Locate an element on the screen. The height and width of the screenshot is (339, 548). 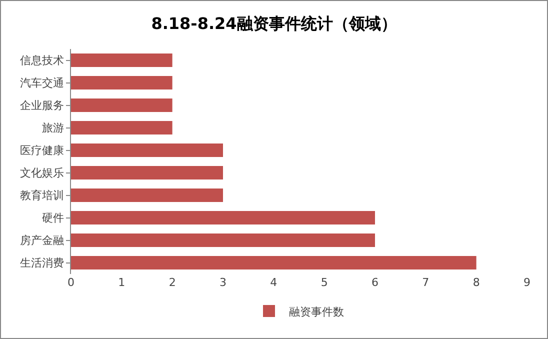
chart-title: 8.18-8.24融资事件统计（领域） is located at coordinates (274, 24).